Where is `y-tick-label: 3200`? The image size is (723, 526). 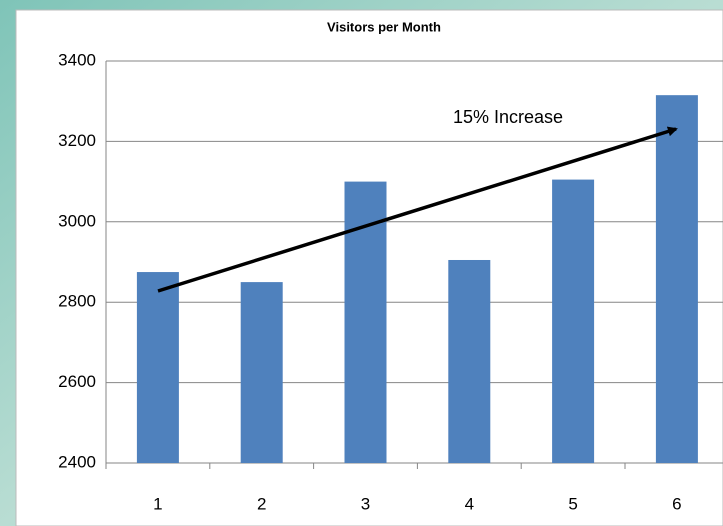 y-tick-label: 3200 is located at coordinates (77, 140).